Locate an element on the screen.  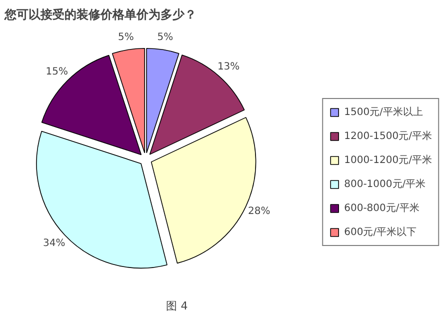
data-label: 15% is located at coordinates (57, 72).